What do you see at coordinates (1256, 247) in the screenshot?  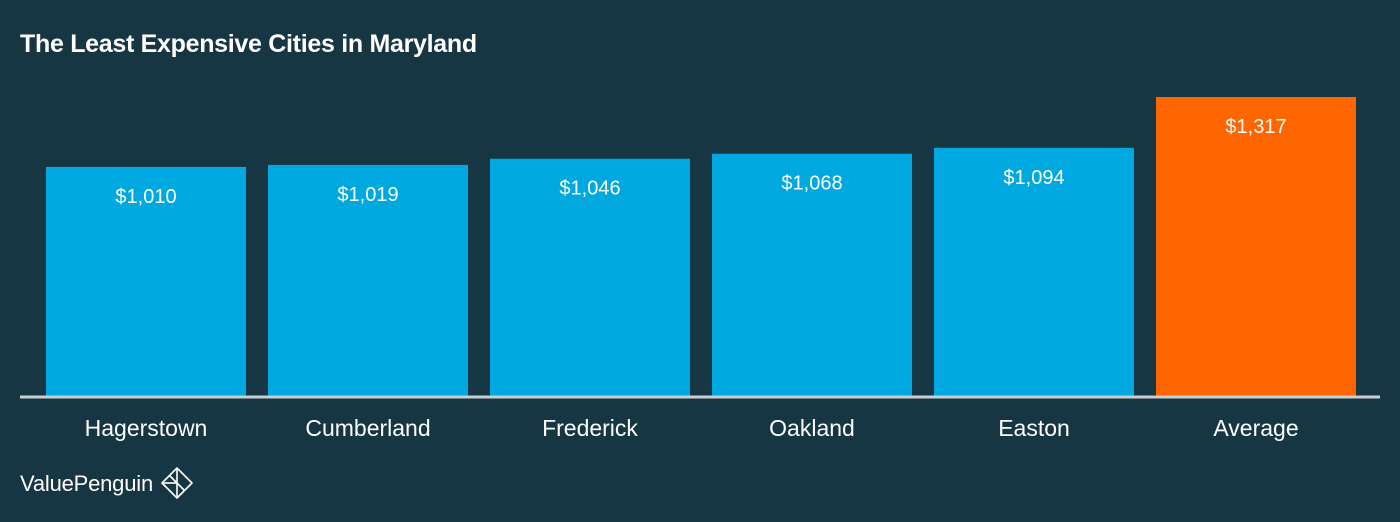 I see `bar-average` at bounding box center [1256, 247].